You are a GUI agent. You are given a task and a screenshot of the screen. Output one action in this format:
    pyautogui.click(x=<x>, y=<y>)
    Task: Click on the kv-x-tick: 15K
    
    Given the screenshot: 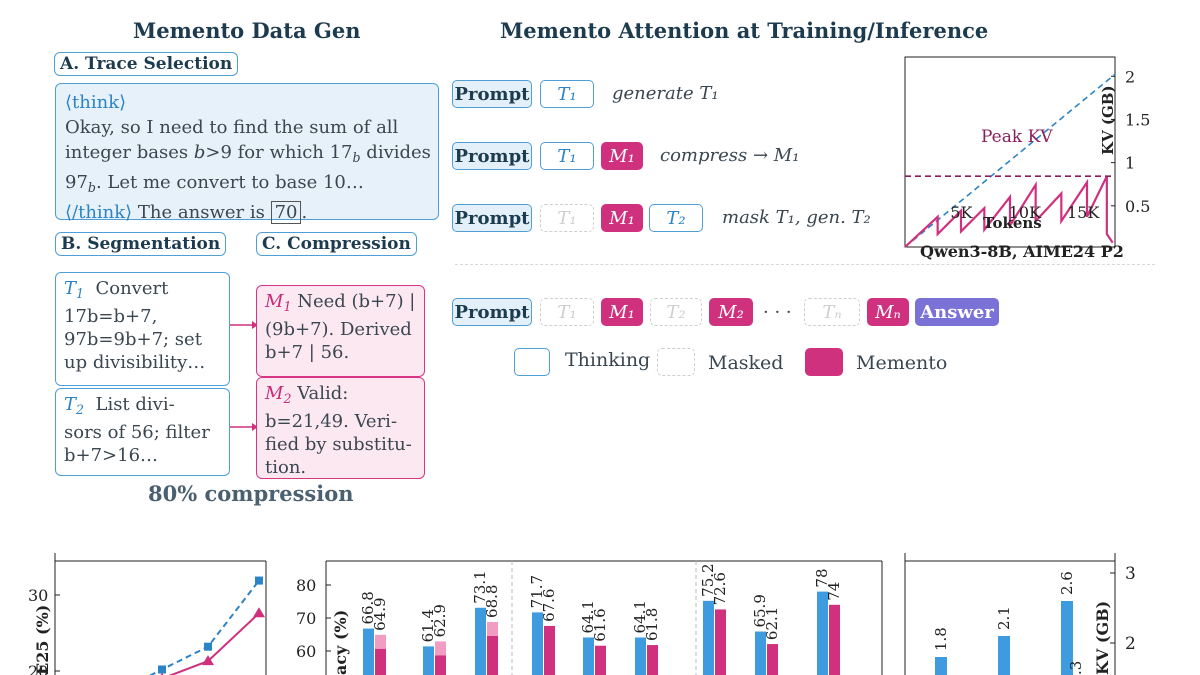 What is the action you would take?
    pyautogui.click(x=1083, y=212)
    